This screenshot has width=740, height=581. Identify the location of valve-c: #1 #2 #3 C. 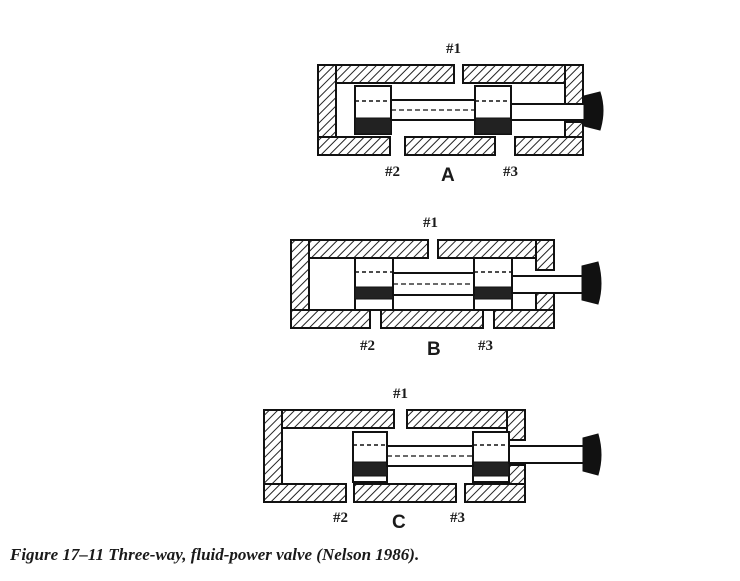
(432, 459).